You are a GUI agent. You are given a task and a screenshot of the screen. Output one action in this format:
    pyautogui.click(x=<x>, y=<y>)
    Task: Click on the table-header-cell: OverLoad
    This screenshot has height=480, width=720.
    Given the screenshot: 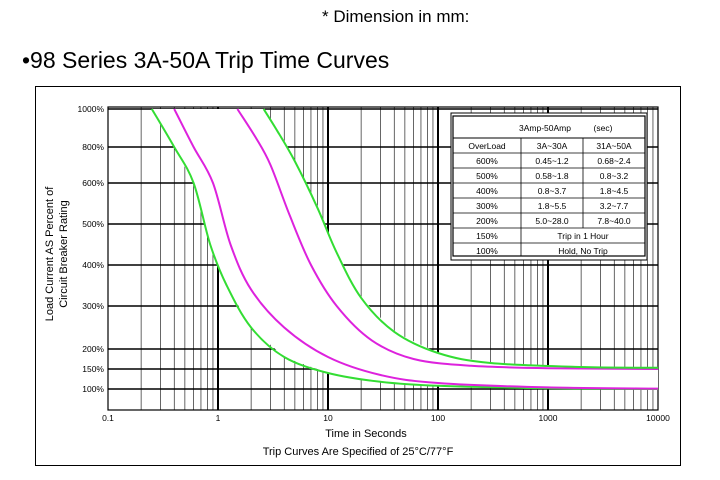 What is the action you would take?
    pyautogui.click(x=487, y=146)
    